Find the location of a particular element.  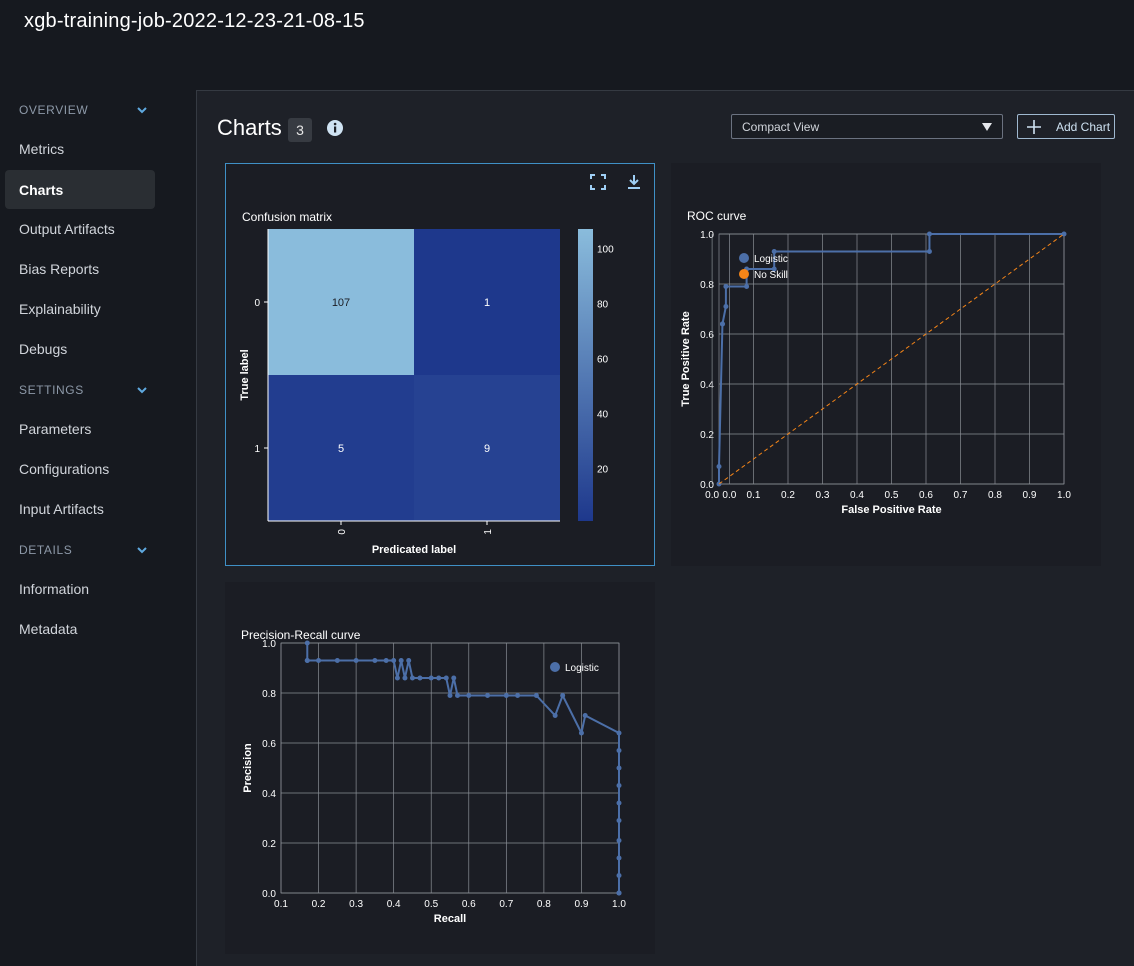

add-chart-label: Add Chart is located at coordinates (1083, 127).